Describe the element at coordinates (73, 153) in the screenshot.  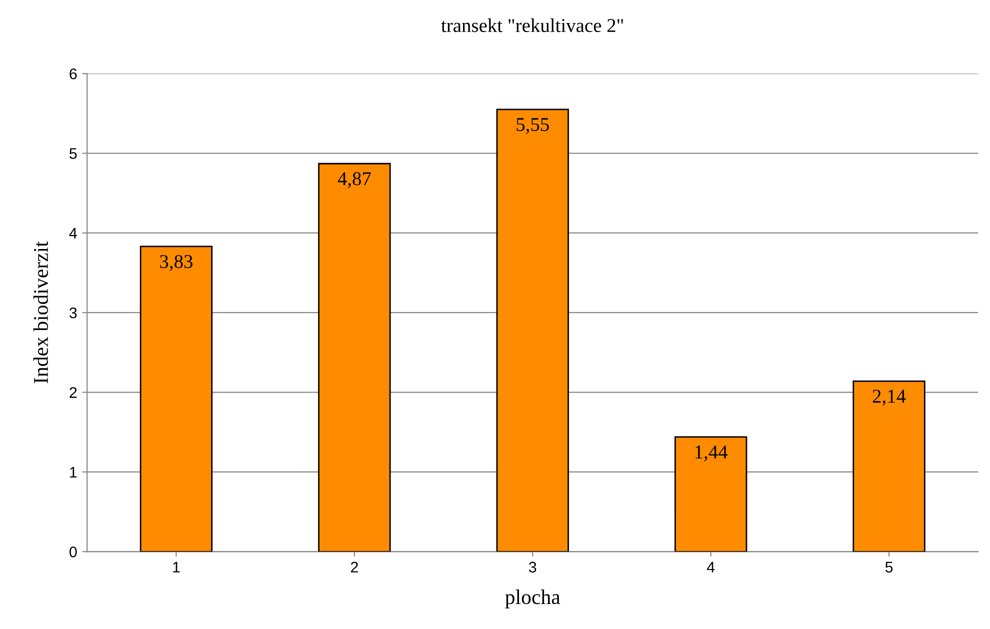
I see `y-tick-label: 5` at that location.